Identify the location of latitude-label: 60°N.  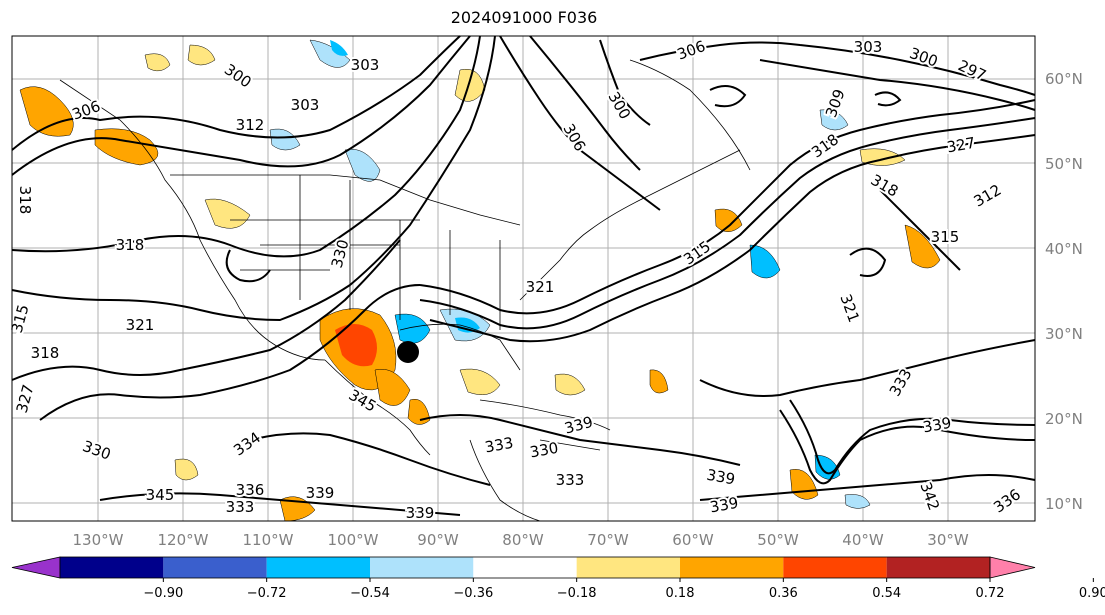
(1064, 79).